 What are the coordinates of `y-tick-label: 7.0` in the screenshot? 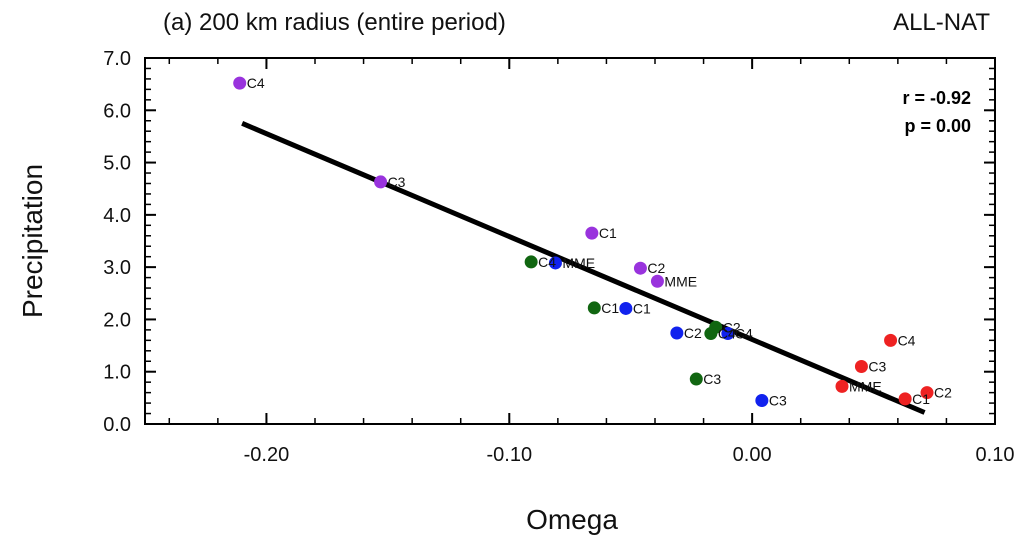 It's located at (117, 59).